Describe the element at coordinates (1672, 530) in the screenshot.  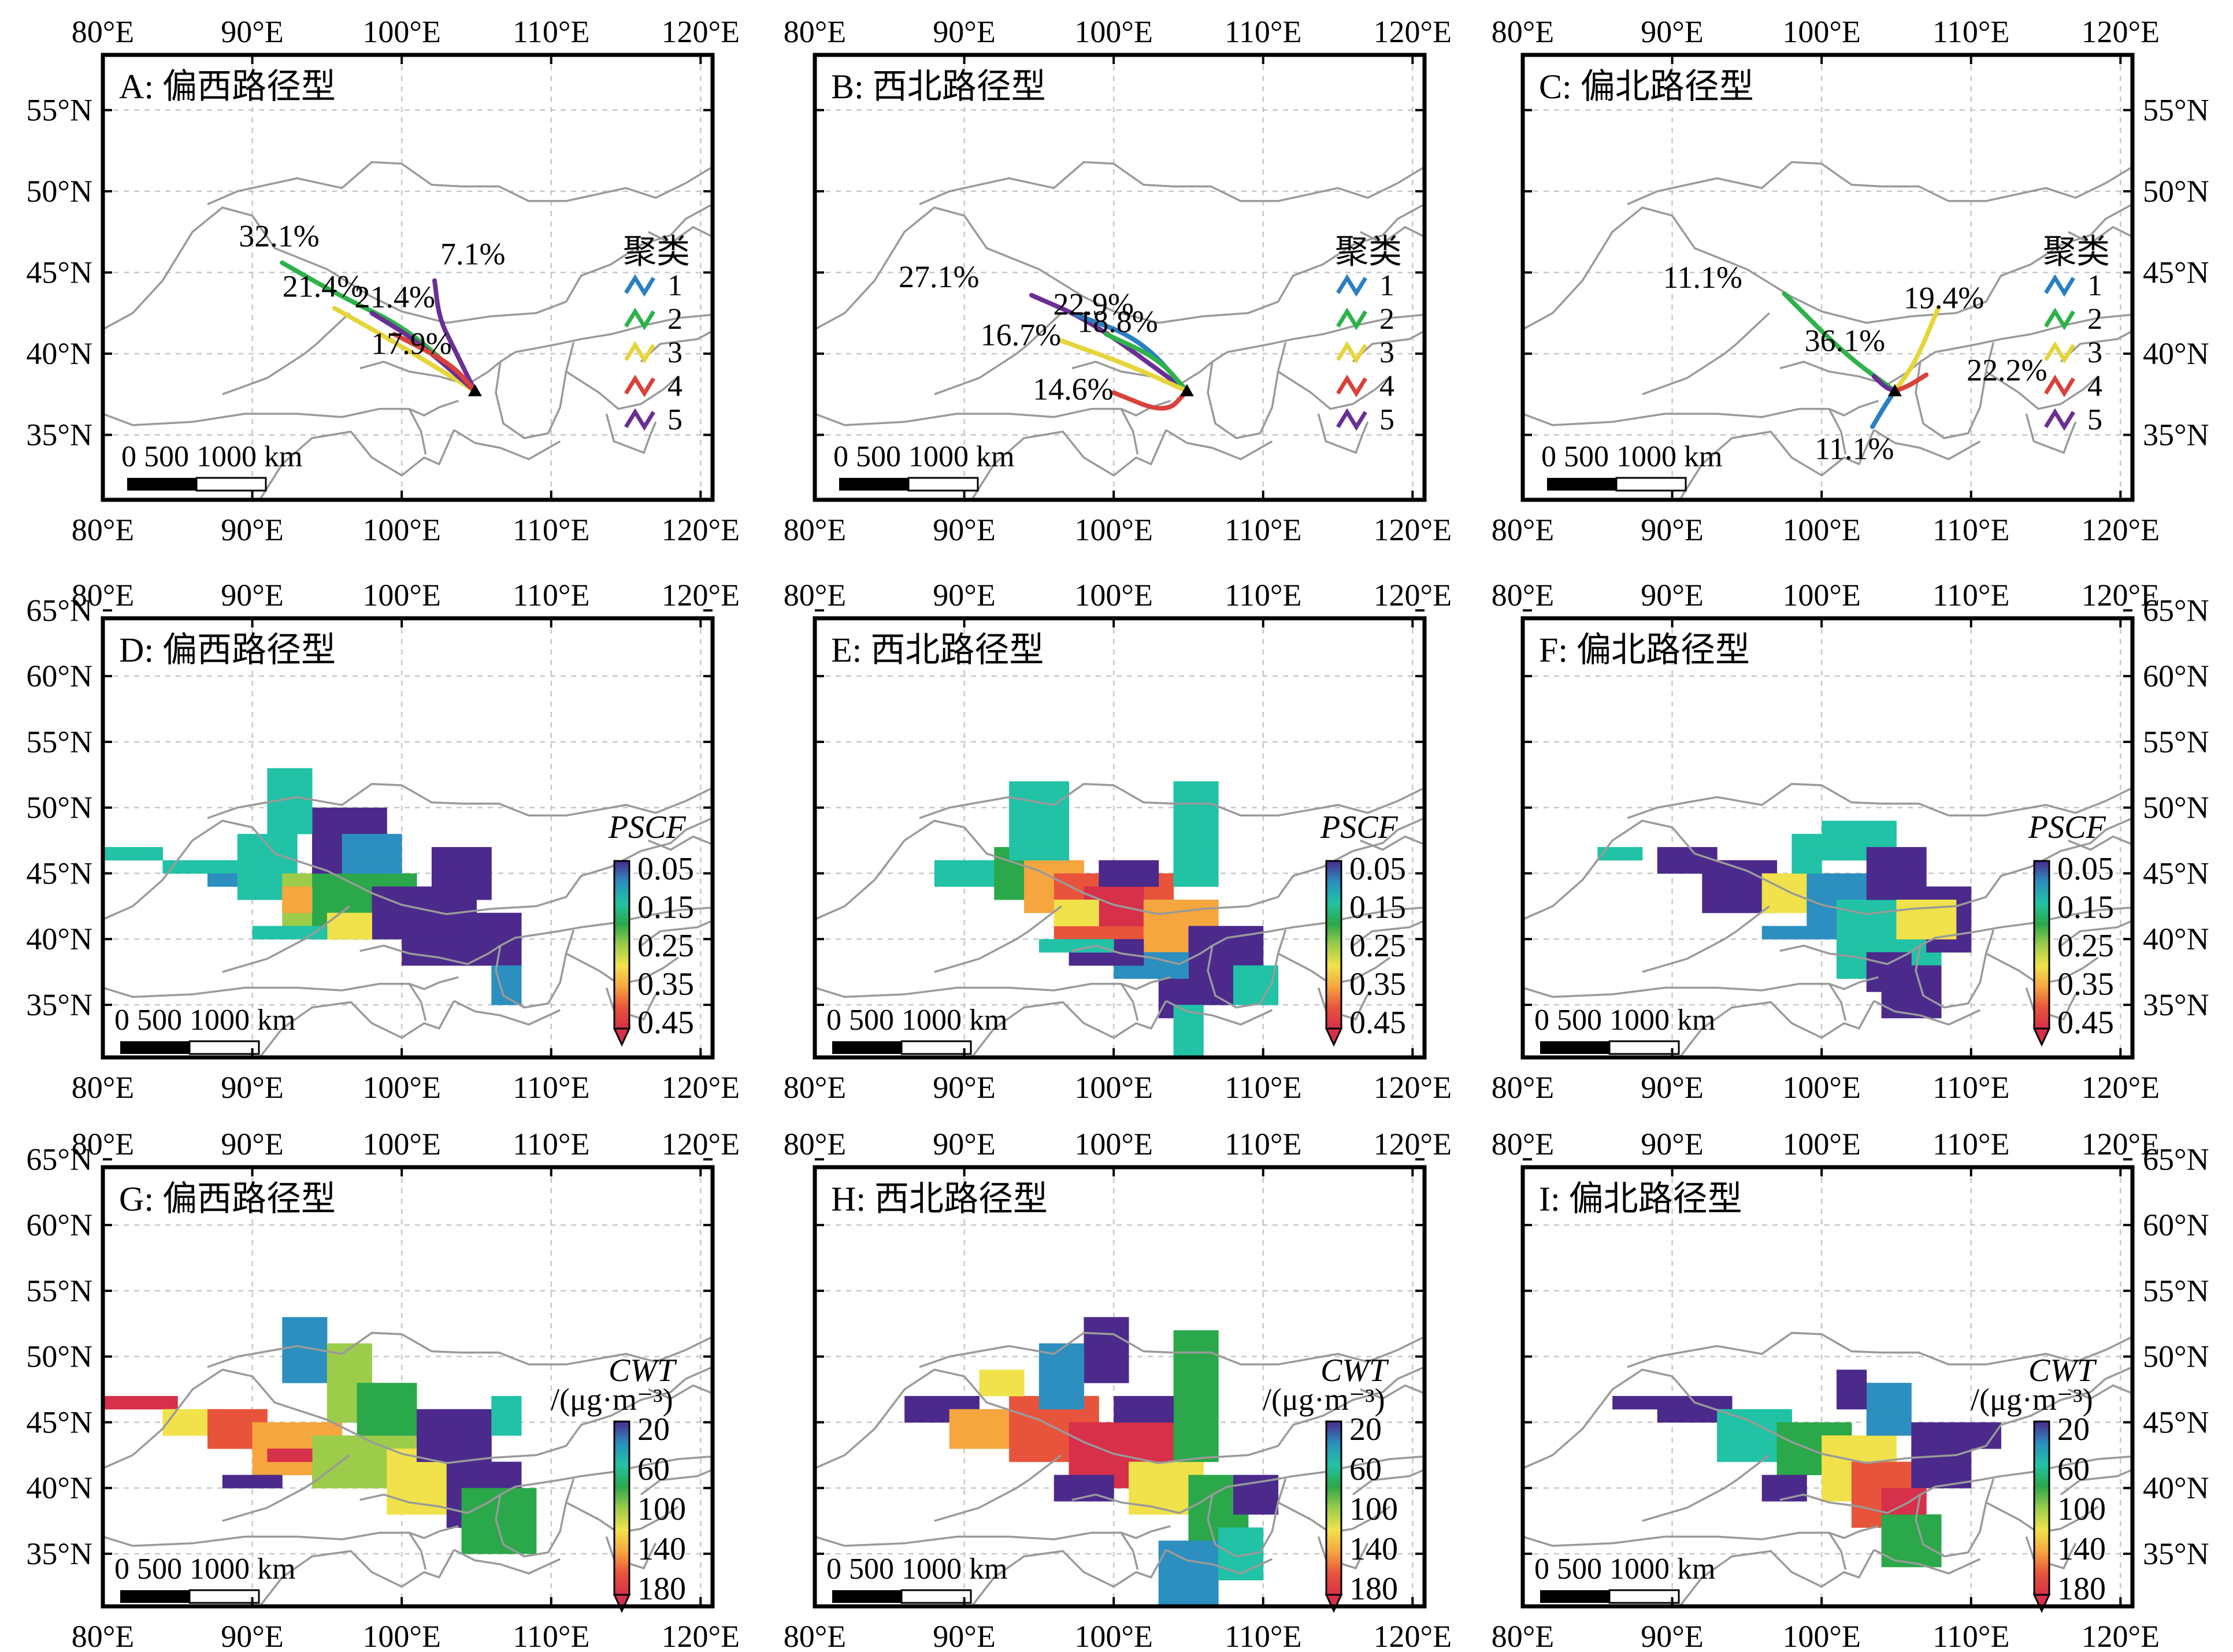
I see `lon-label-bottom: 90°E` at that location.